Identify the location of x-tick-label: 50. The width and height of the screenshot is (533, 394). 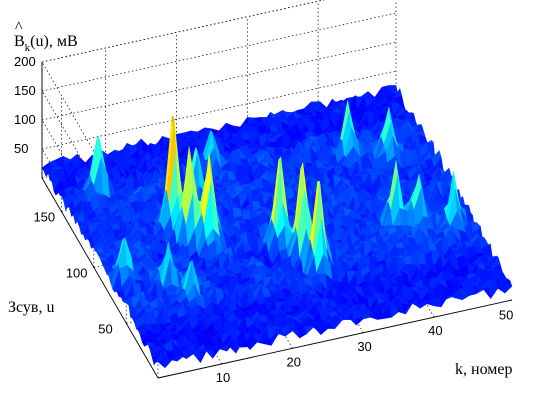
(506, 315).